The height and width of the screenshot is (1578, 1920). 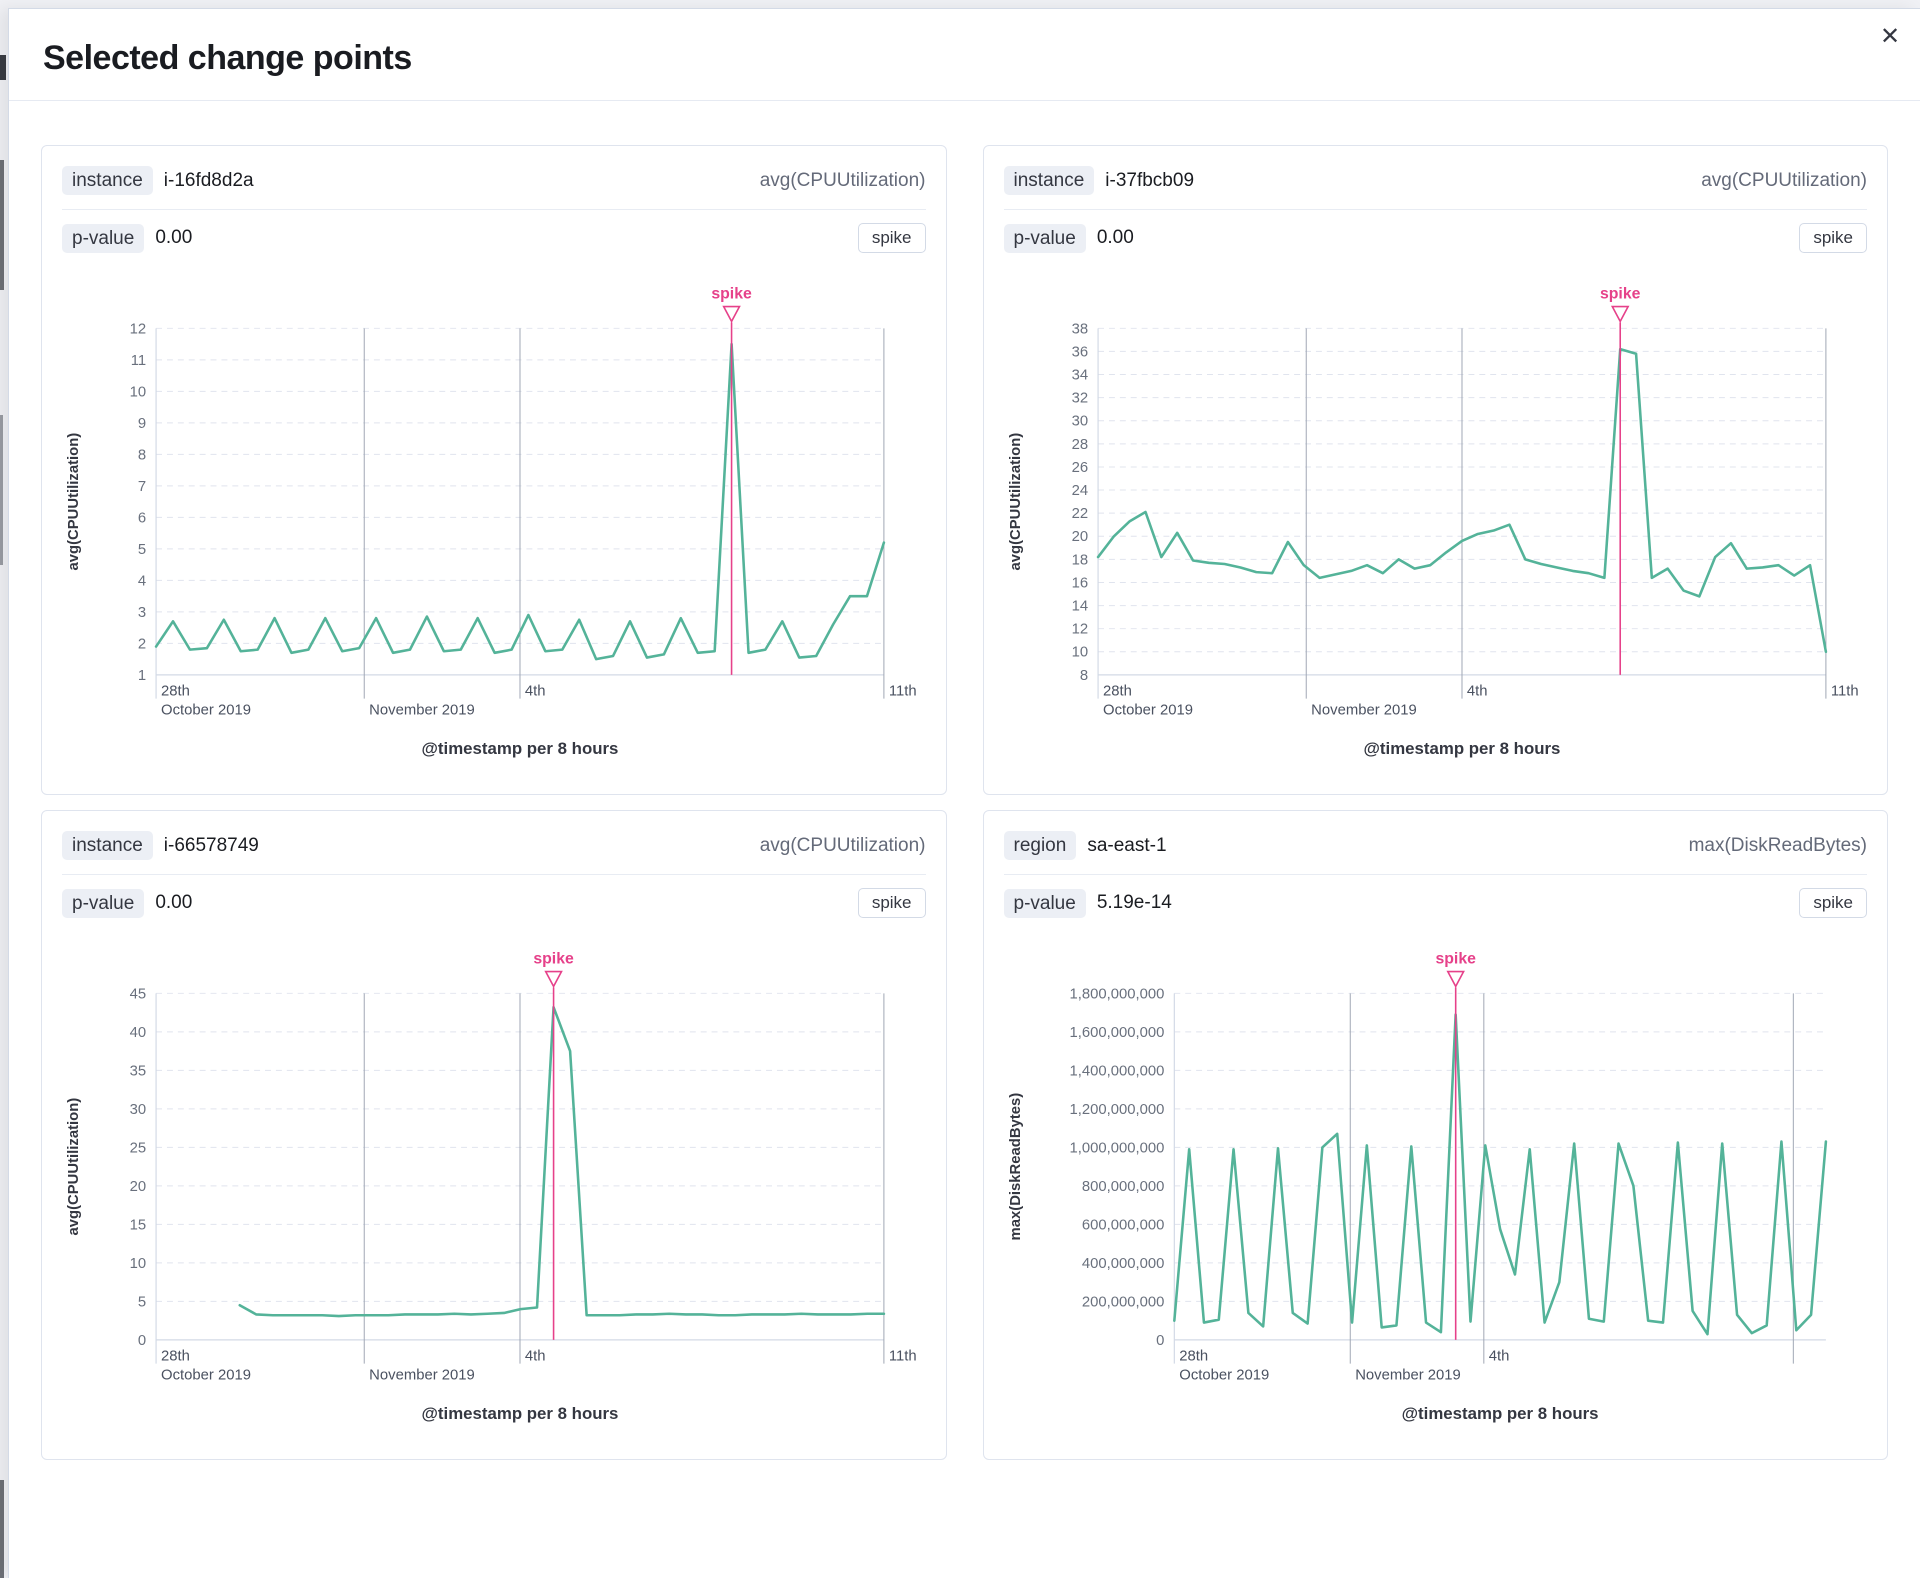 I want to click on field-value: i-16fd8d2a, so click(x=208, y=180).